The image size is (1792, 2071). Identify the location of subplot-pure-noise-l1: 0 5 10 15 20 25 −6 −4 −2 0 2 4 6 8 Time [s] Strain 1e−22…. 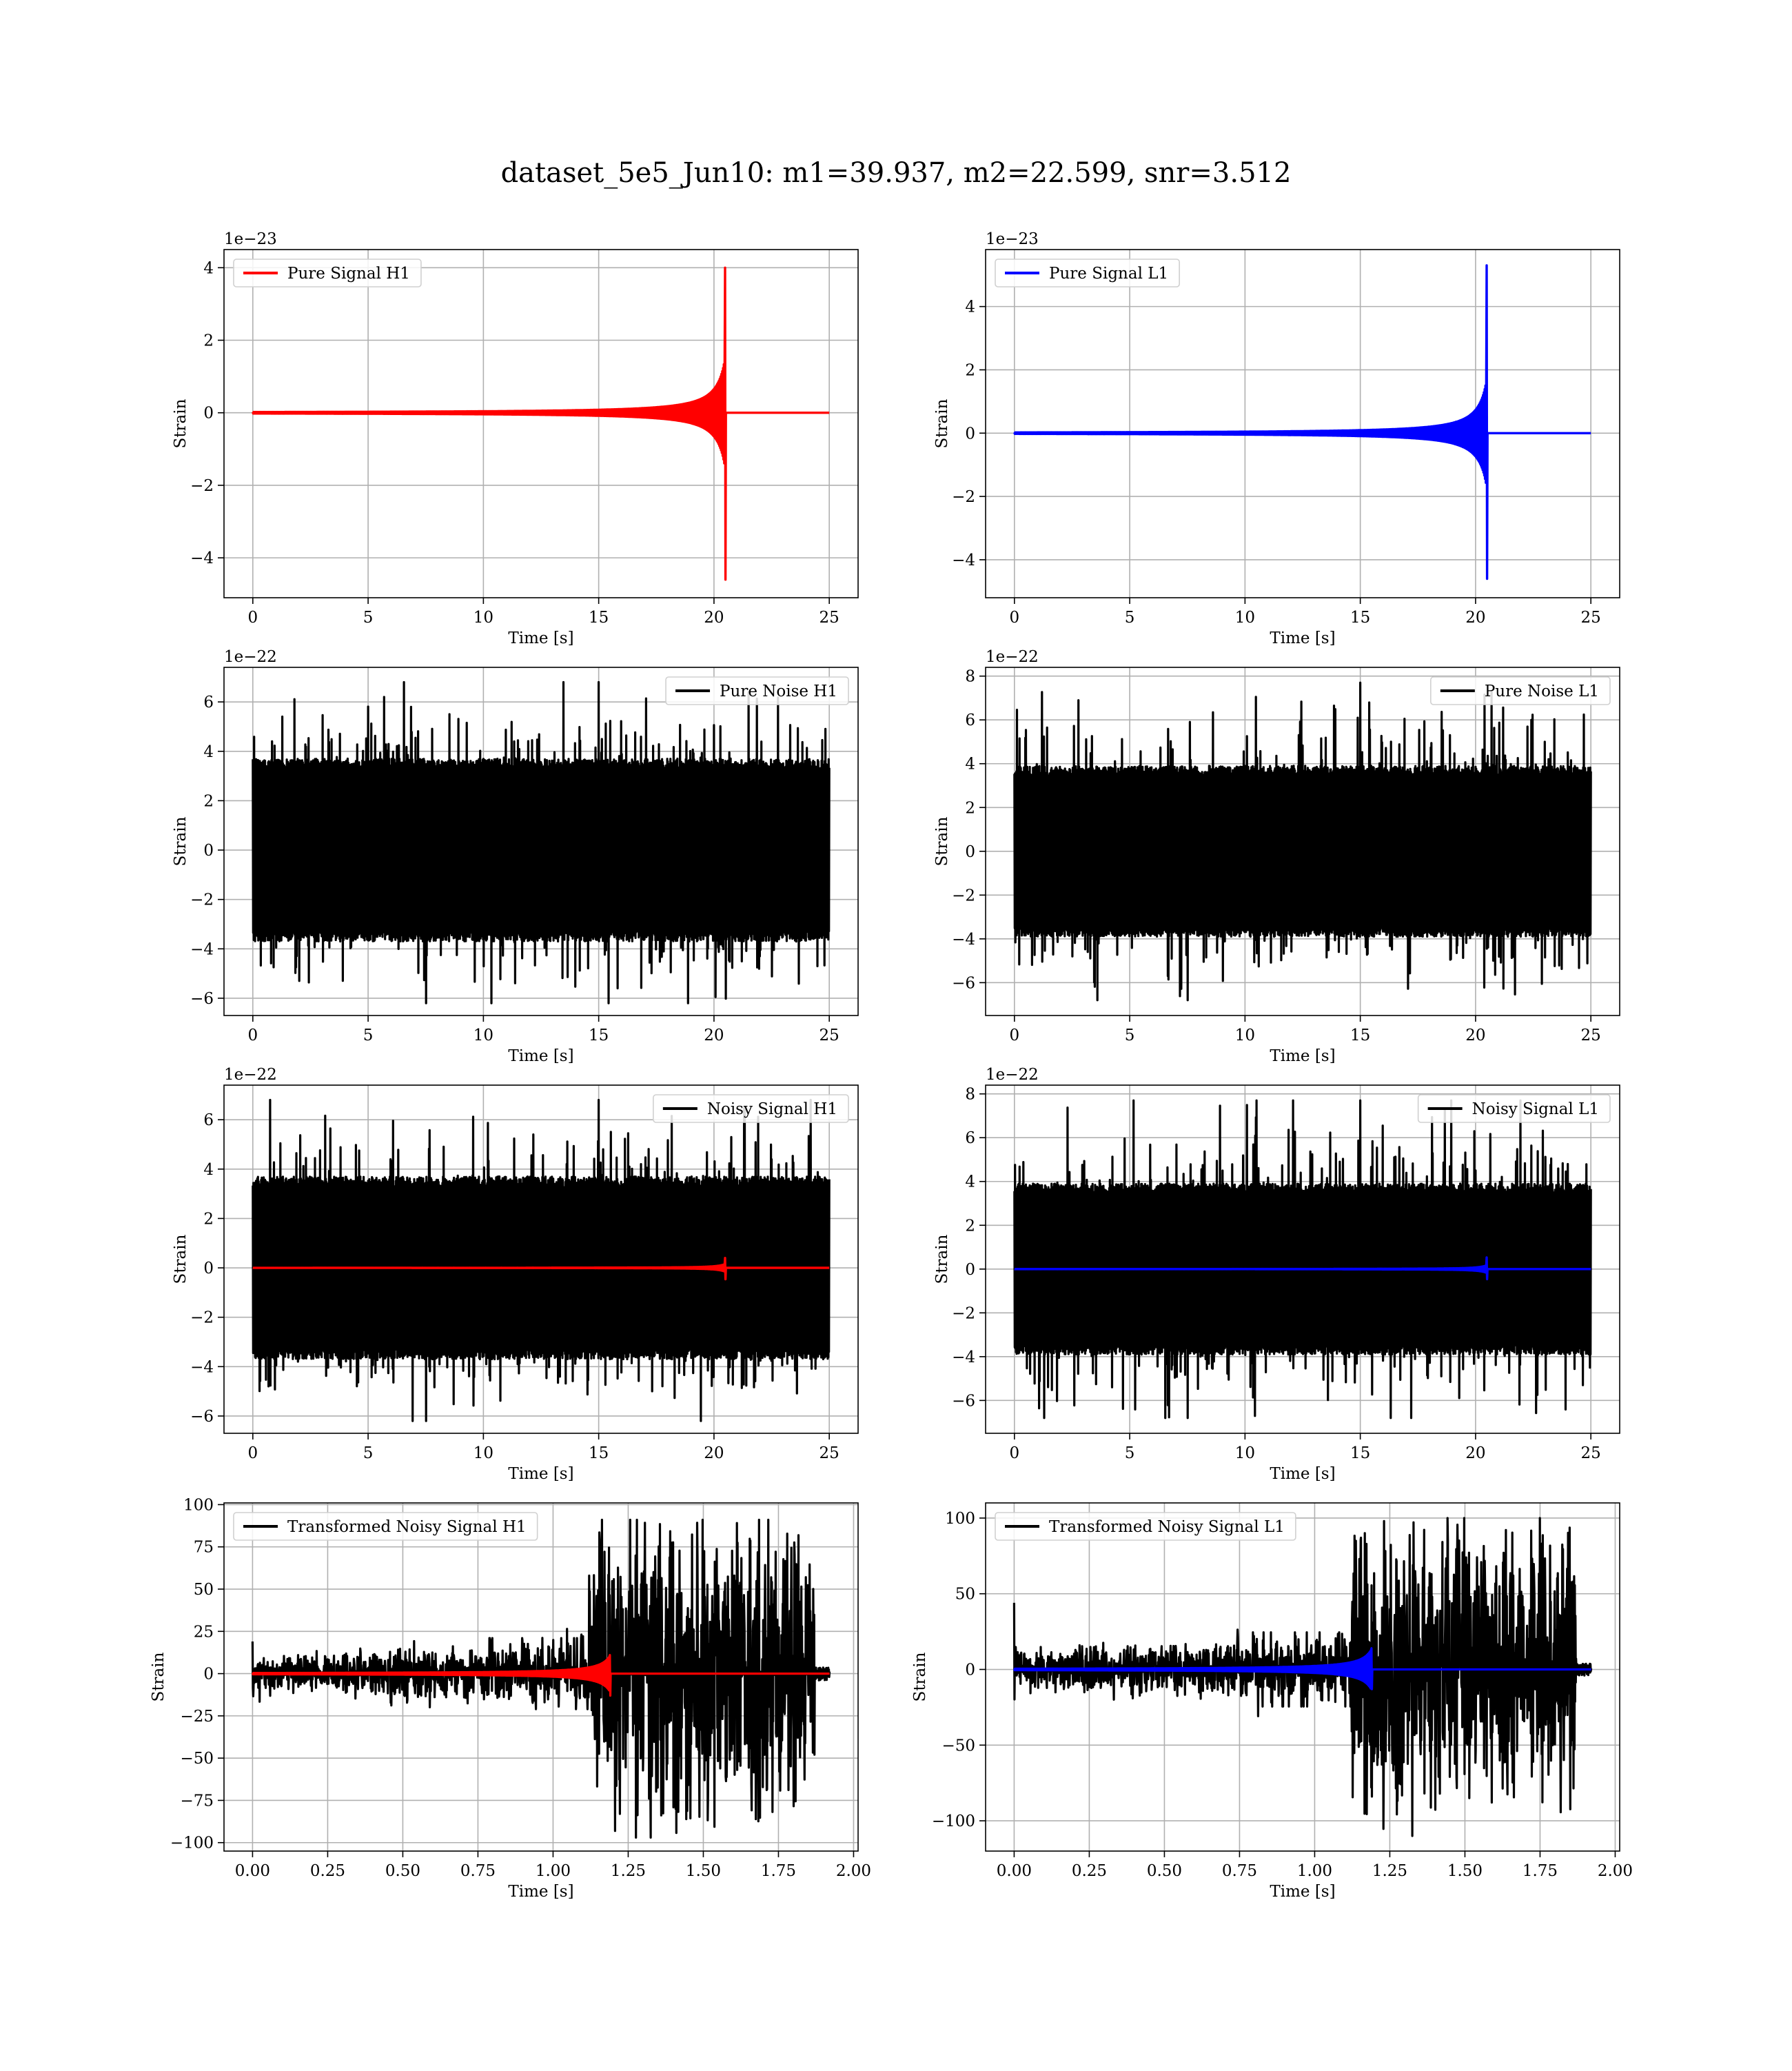
(1276, 856).